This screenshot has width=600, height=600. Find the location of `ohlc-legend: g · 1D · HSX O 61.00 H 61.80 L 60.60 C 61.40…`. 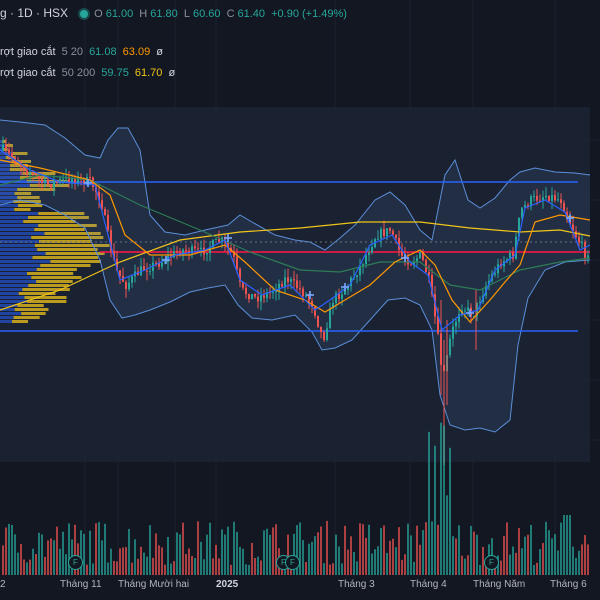

ohlc-legend: g · 1D · HSX O 61.00 H 61.80 L 60.60 C 61.40… is located at coordinates (175, 13).